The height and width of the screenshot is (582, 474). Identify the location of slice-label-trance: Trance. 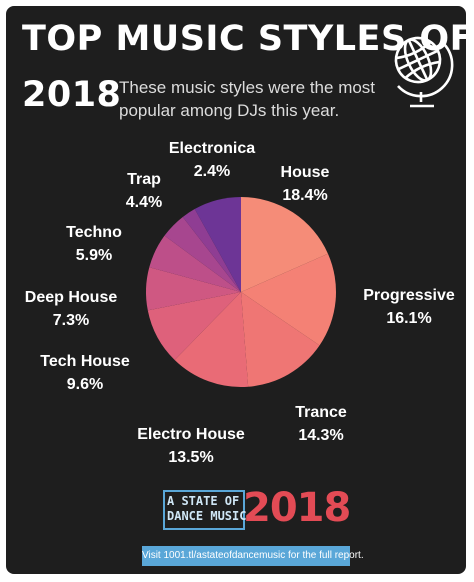
(321, 412).